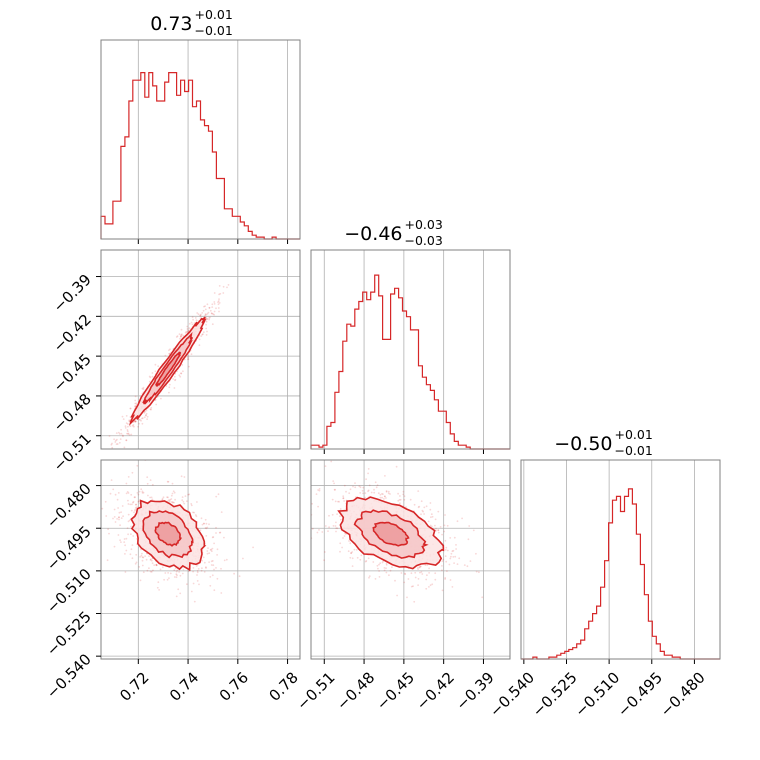 The image size is (760, 760). I want to click on x-tick-label: −0.525, so click(555, 695).